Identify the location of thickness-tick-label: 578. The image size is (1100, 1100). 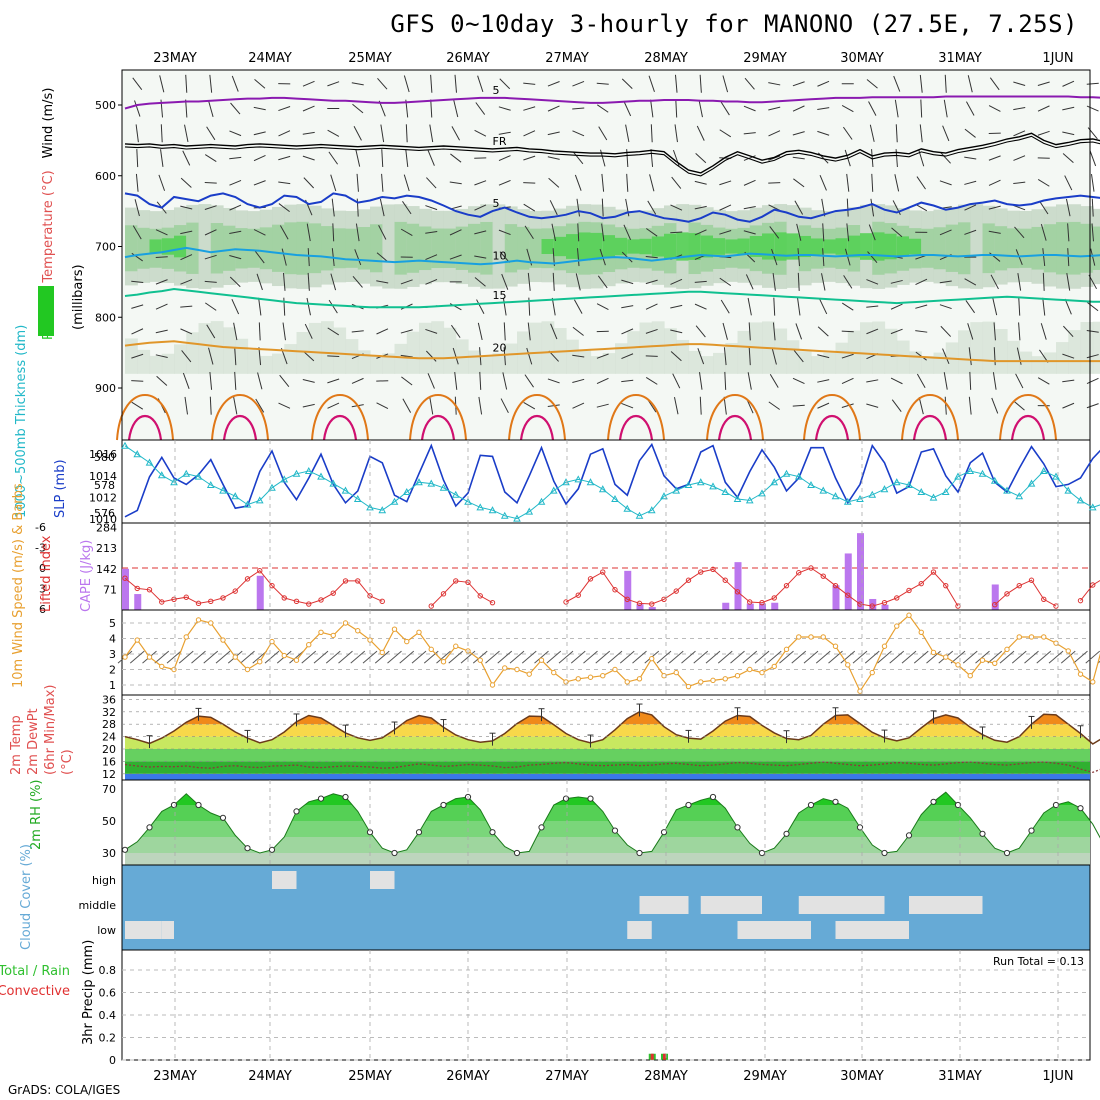
(104, 485).